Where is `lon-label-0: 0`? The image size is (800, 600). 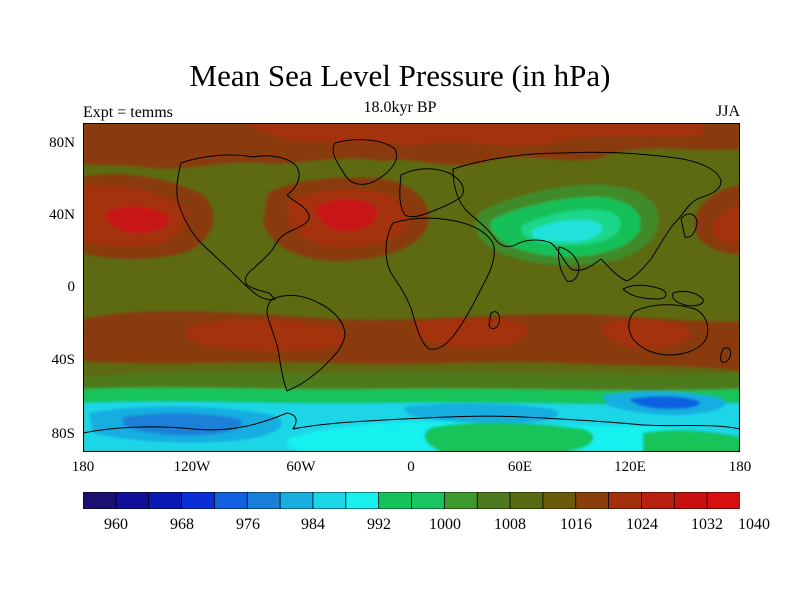 lon-label-0: 0 is located at coordinates (411, 467).